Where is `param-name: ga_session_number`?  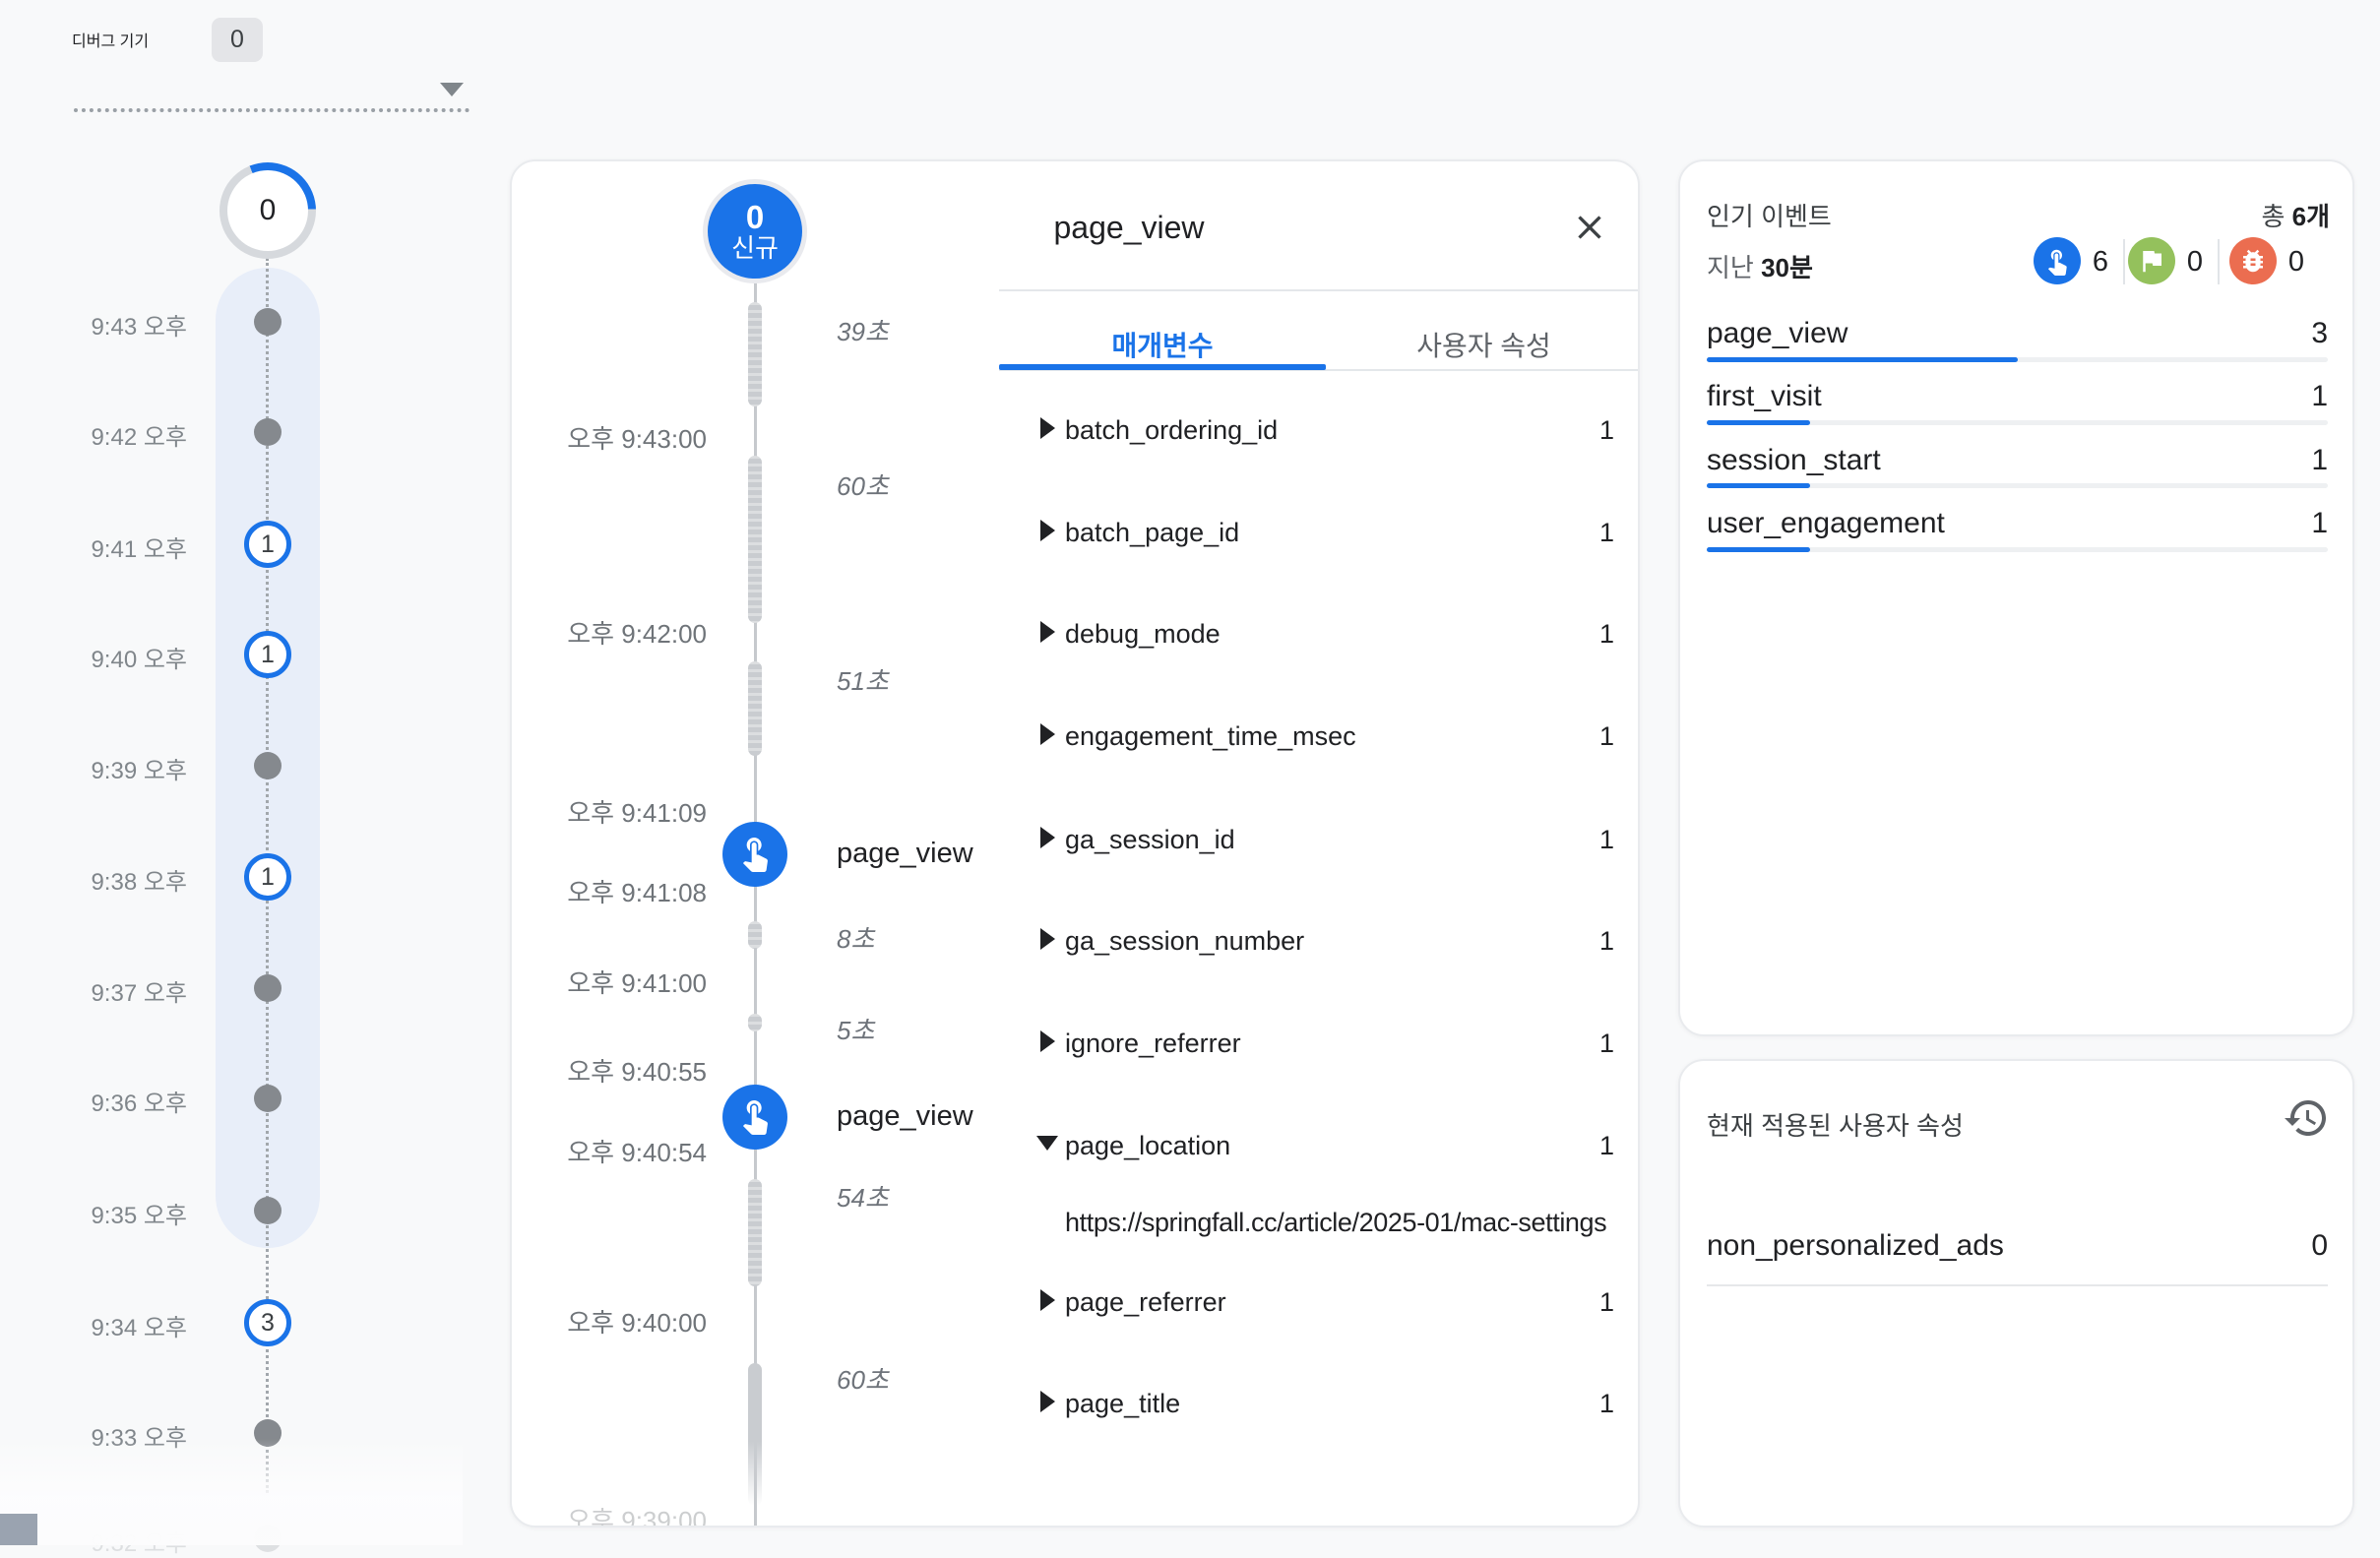 param-name: ga_session_number is located at coordinates (1185, 941).